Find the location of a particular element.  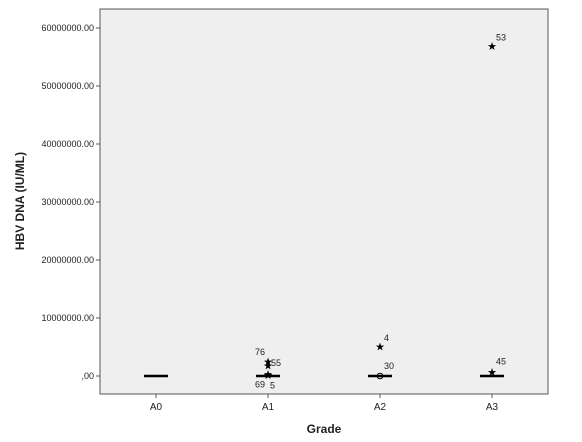

outlier-label: 5 is located at coordinates (272, 385).